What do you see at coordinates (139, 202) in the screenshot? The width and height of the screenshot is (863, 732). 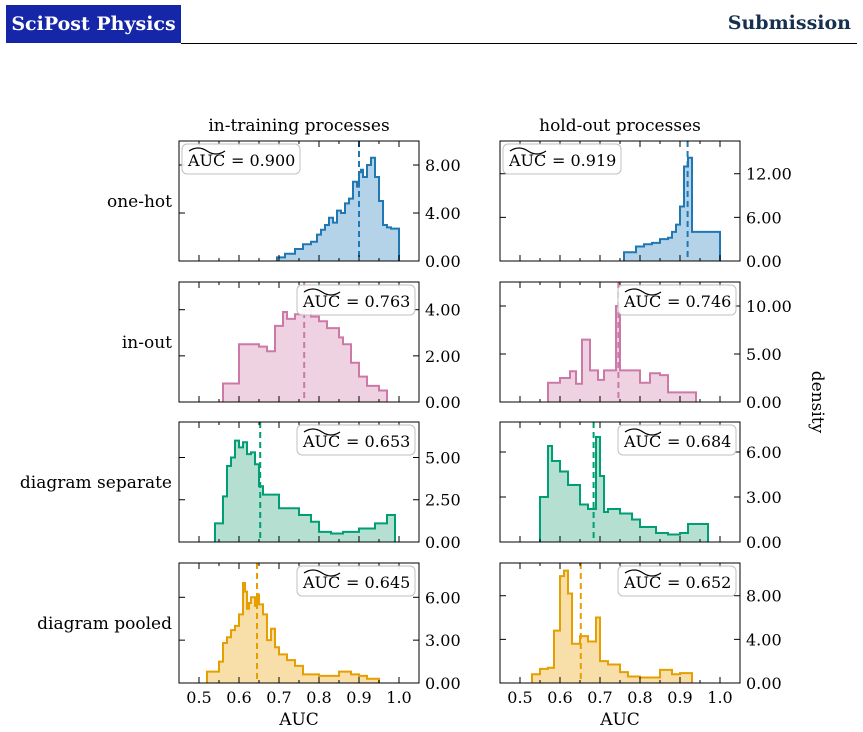 I see `row-label: one-hot` at bounding box center [139, 202].